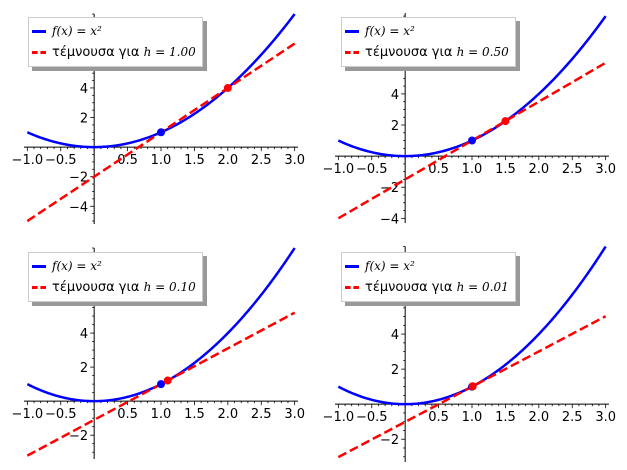 This screenshot has height=470, width=627. I want to click on legend-entry-secant: τέμνουσα για h = 0.10, so click(114, 287).